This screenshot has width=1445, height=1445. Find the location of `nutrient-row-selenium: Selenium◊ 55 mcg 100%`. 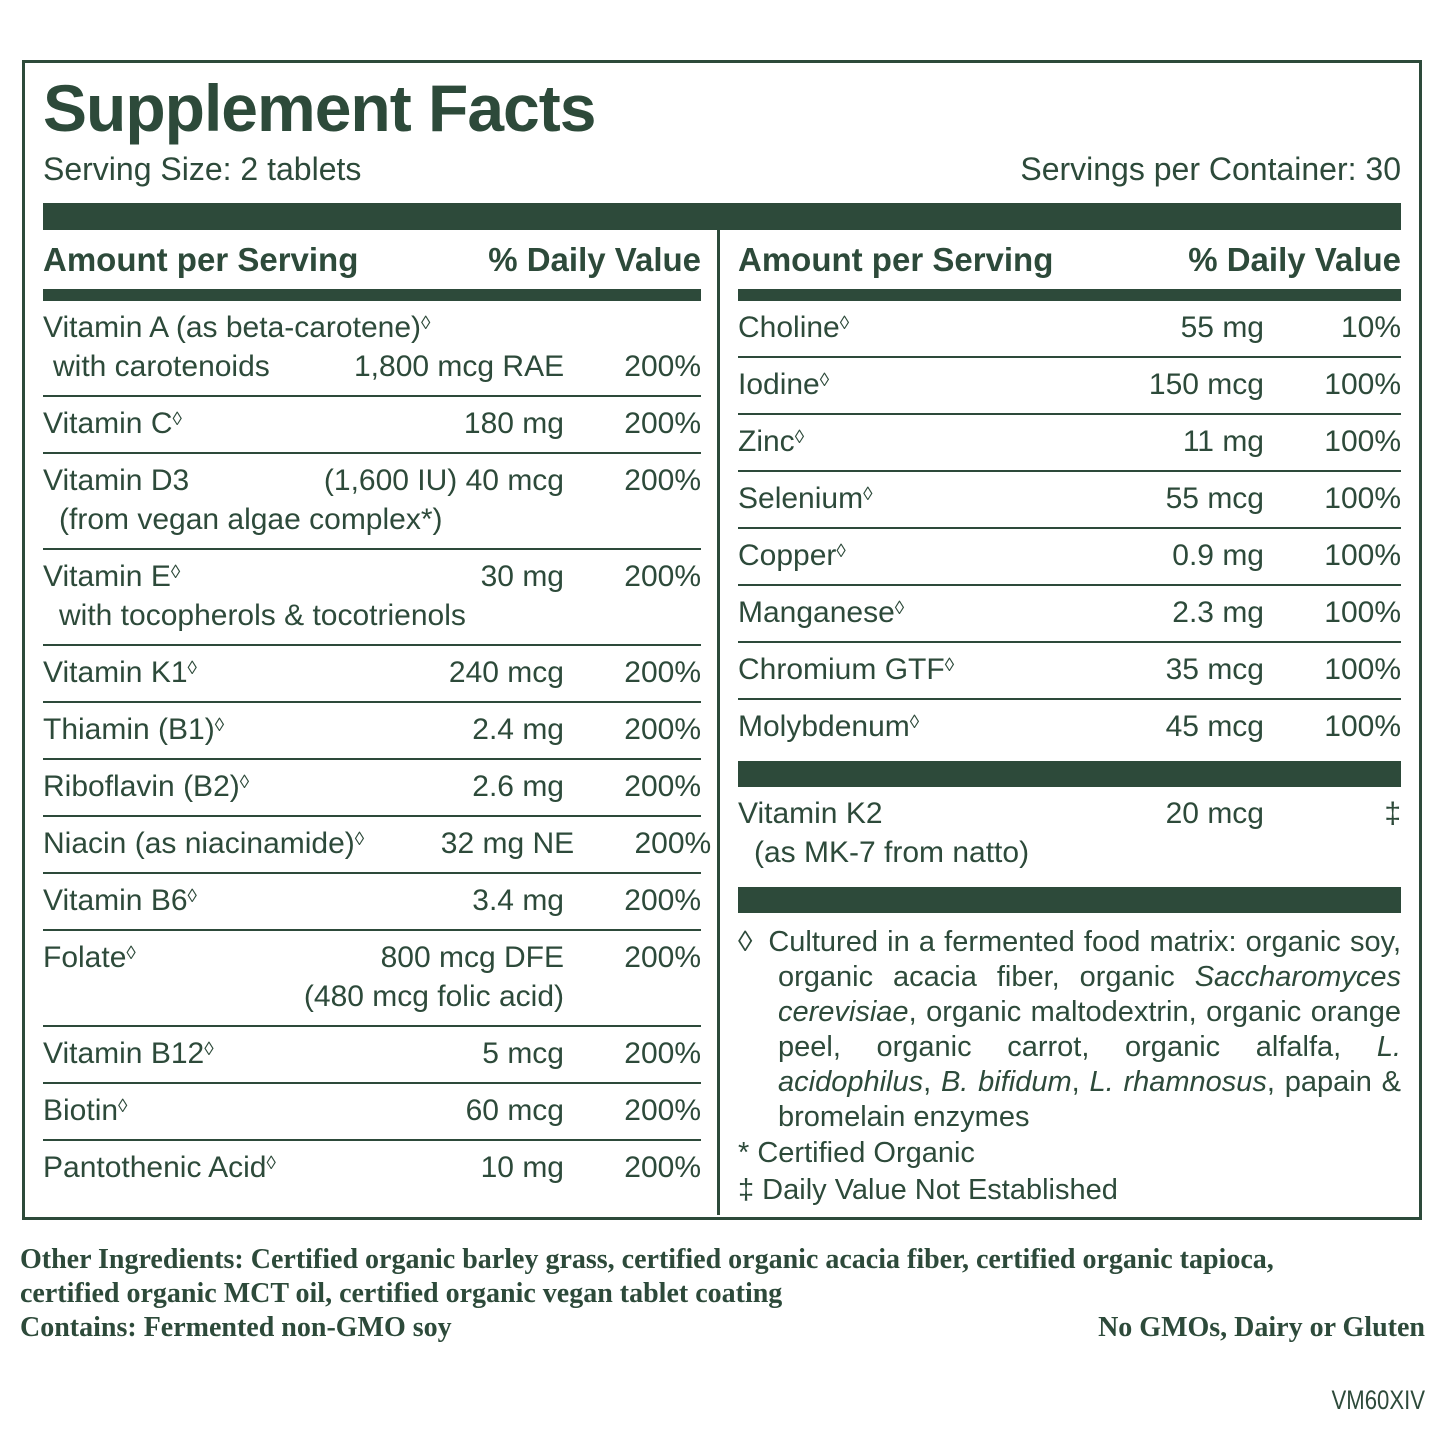

nutrient-row-selenium: Selenium◊ 55 mcg 100% is located at coordinates (1069, 500).